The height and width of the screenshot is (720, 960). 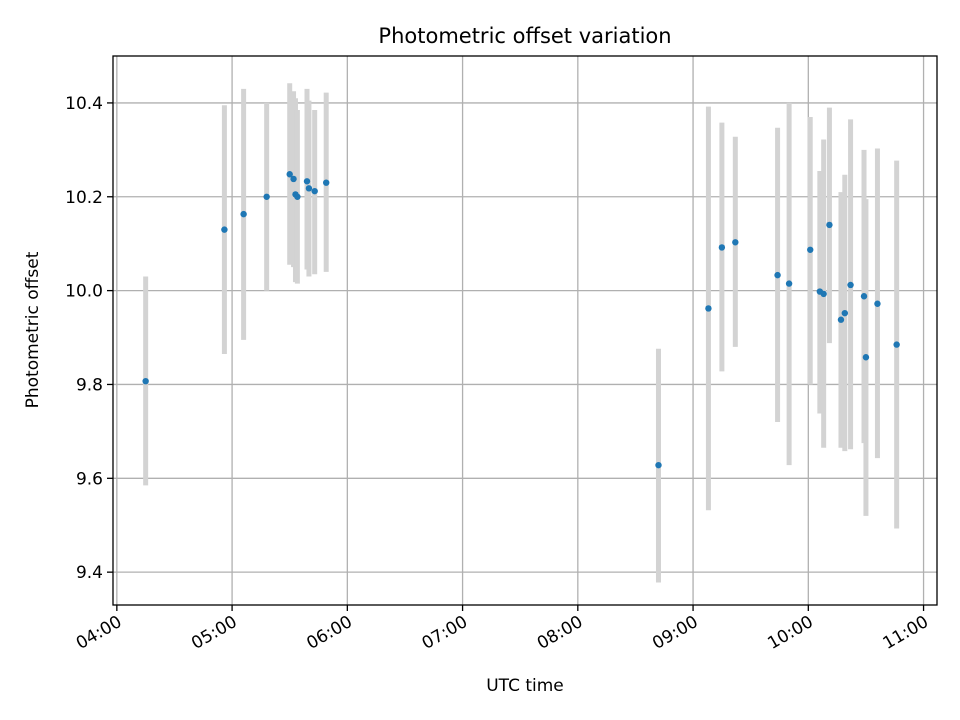 What do you see at coordinates (84, 292) in the screenshot?
I see `y-tick-label: 10.0` at bounding box center [84, 292].